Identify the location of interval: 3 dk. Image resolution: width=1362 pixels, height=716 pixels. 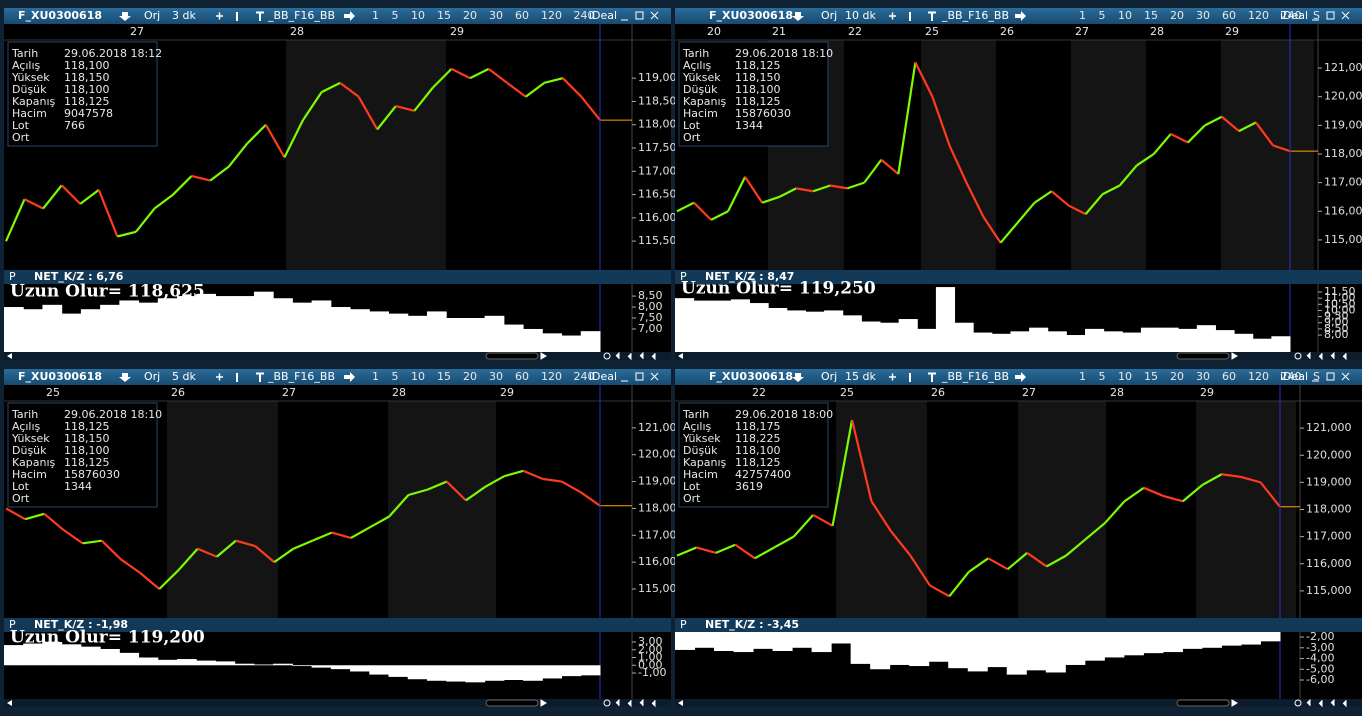
(184, 15).